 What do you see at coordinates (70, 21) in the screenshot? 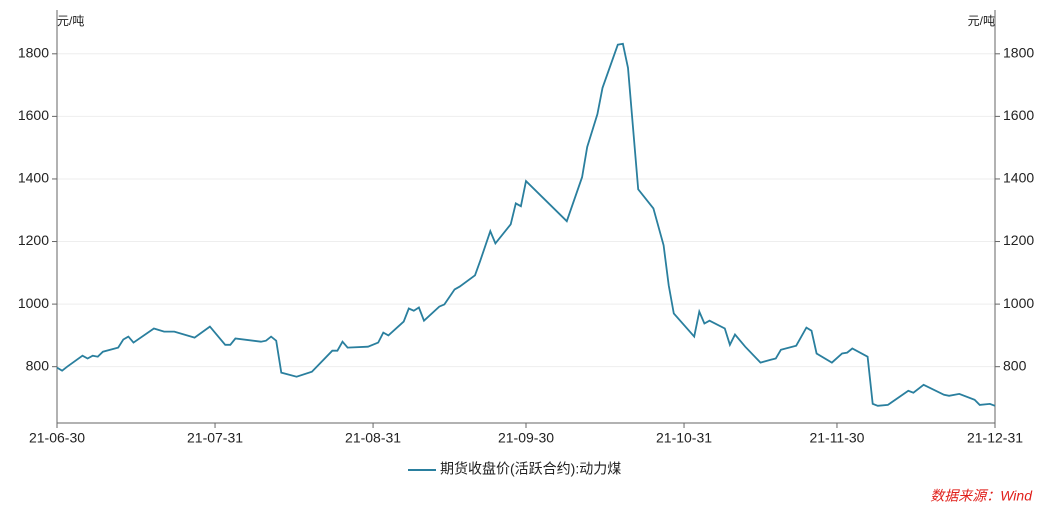
I see `y-unit-left: 元/吨` at bounding box center [70, 21].